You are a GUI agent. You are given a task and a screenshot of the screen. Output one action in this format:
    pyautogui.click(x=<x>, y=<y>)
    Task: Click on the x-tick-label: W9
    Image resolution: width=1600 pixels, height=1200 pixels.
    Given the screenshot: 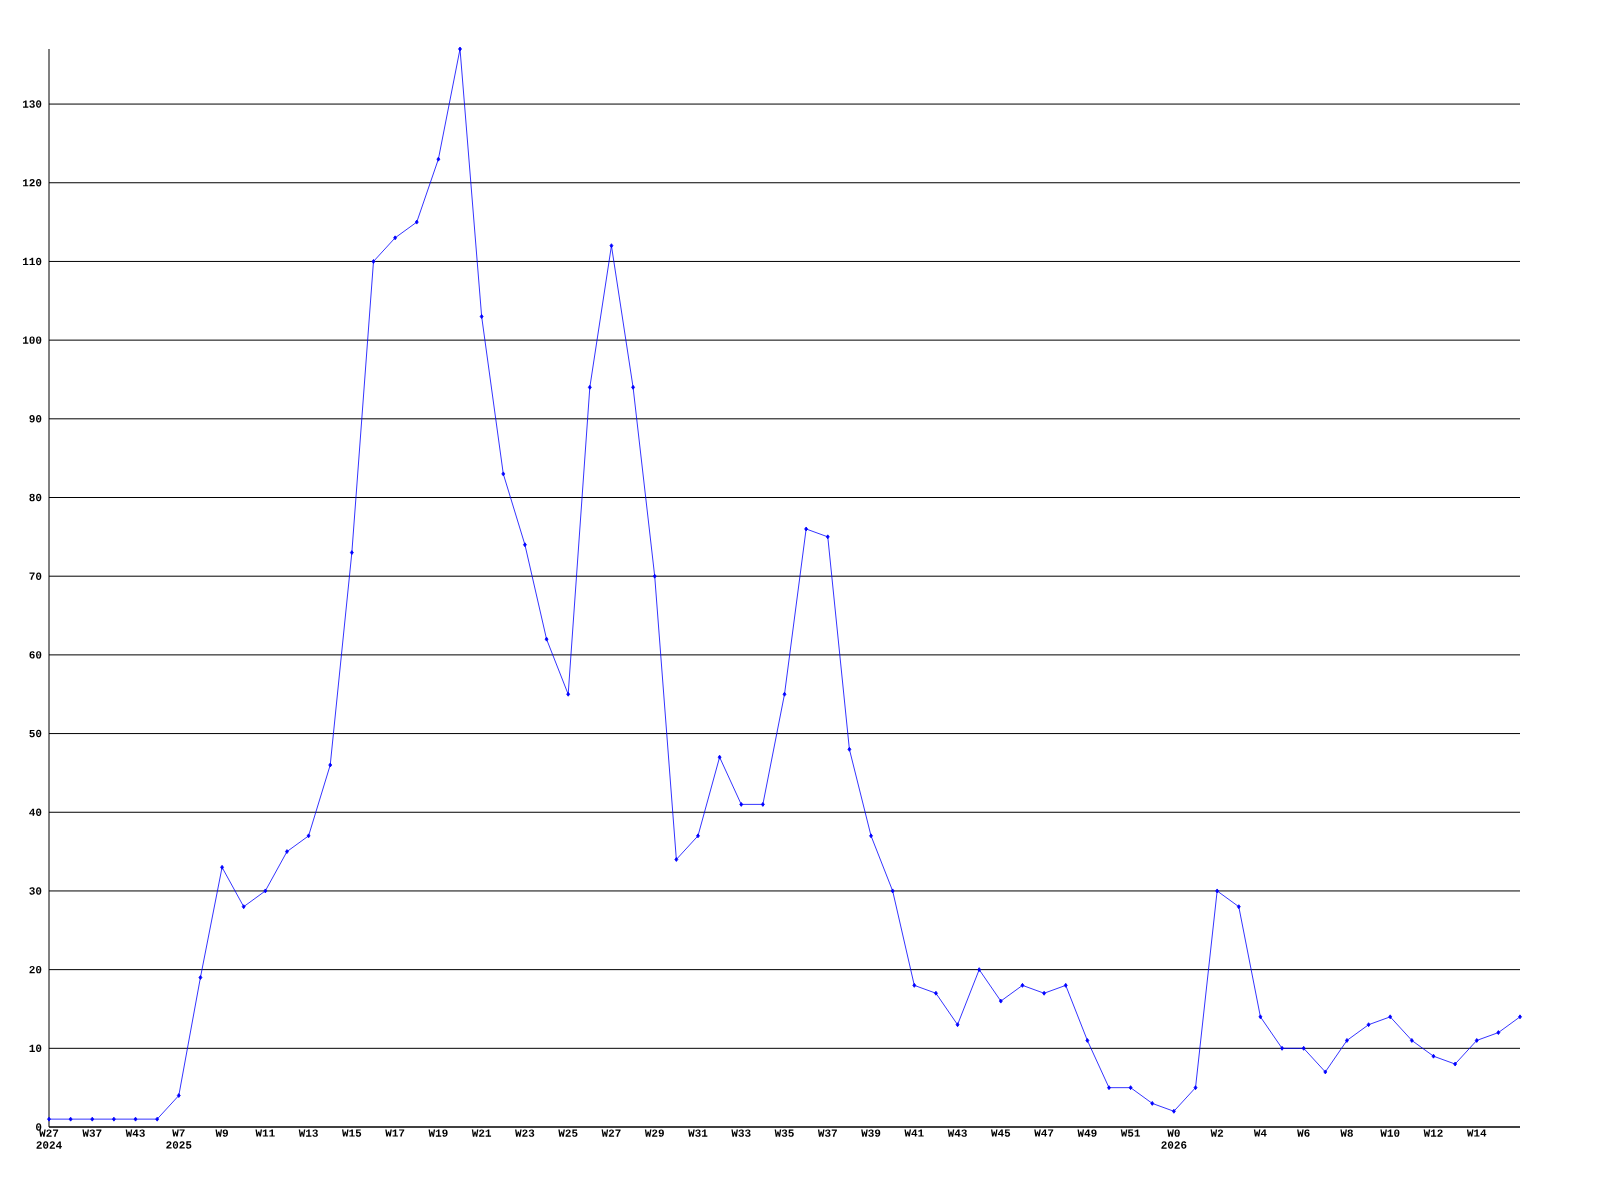 What is the action you would take?
    pyautogui.click(x=221, y=1133)
    